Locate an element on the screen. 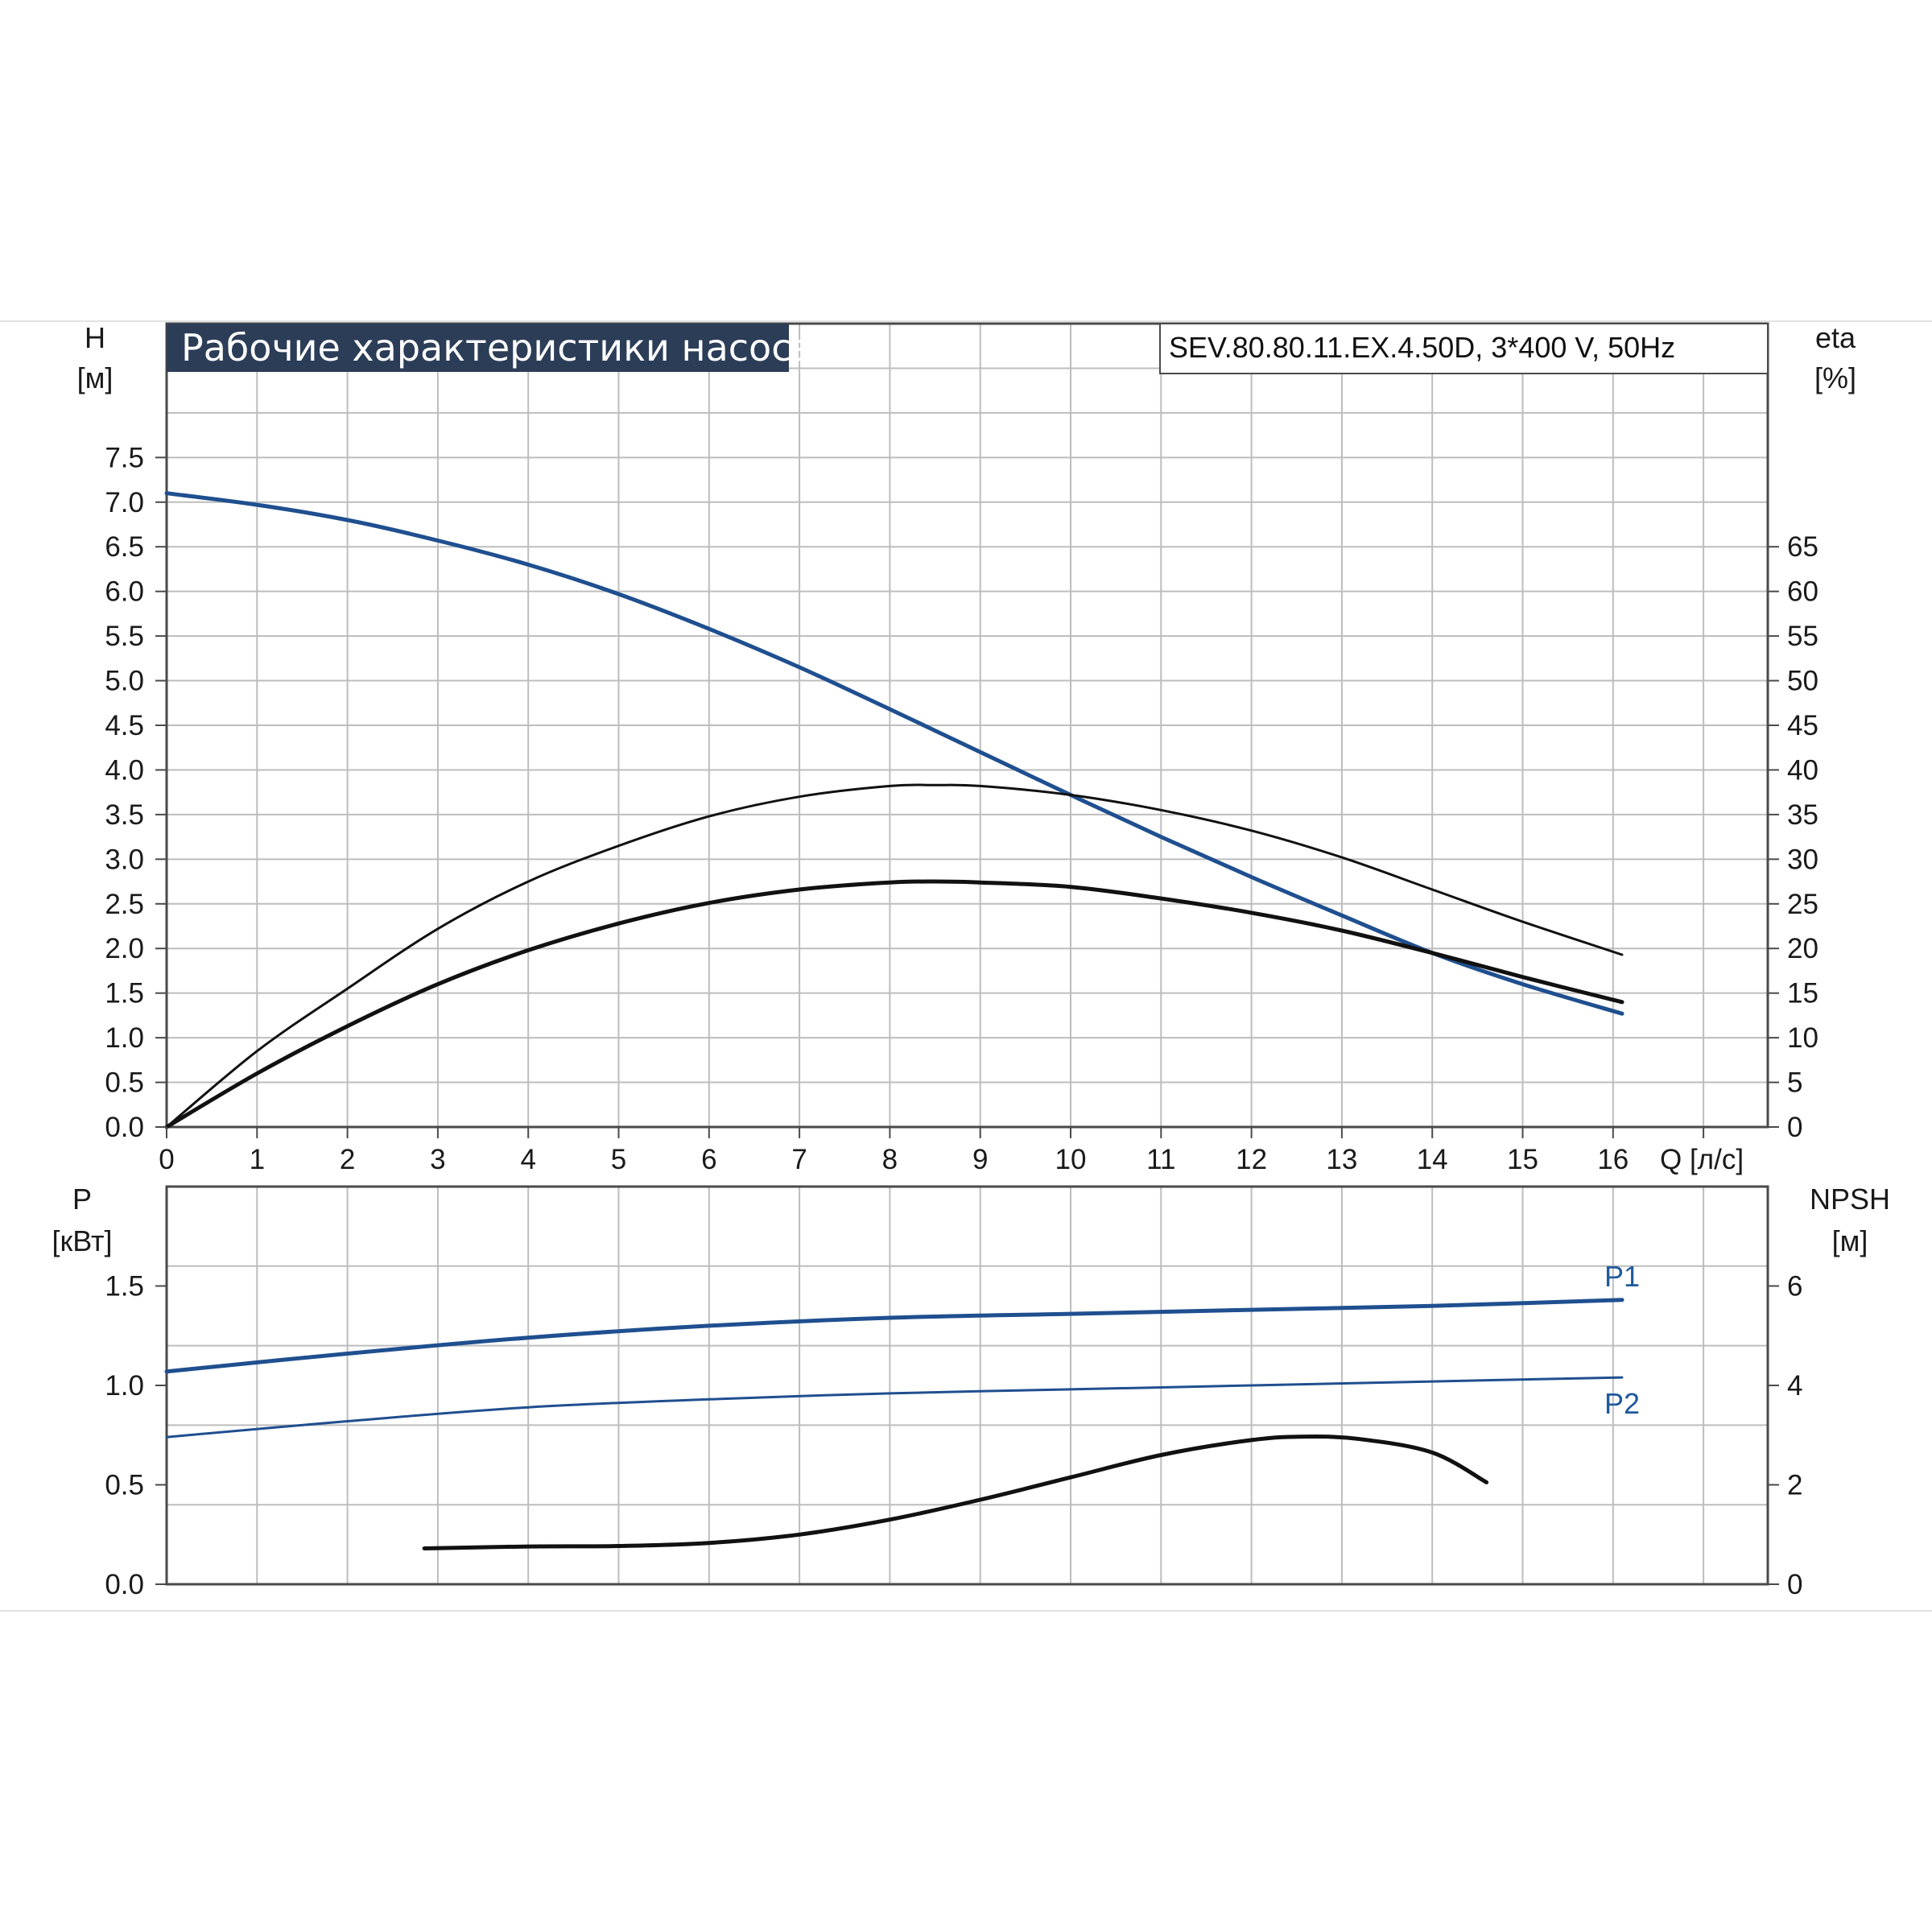  power-npsh-series is located at coordinates (894, 1424).